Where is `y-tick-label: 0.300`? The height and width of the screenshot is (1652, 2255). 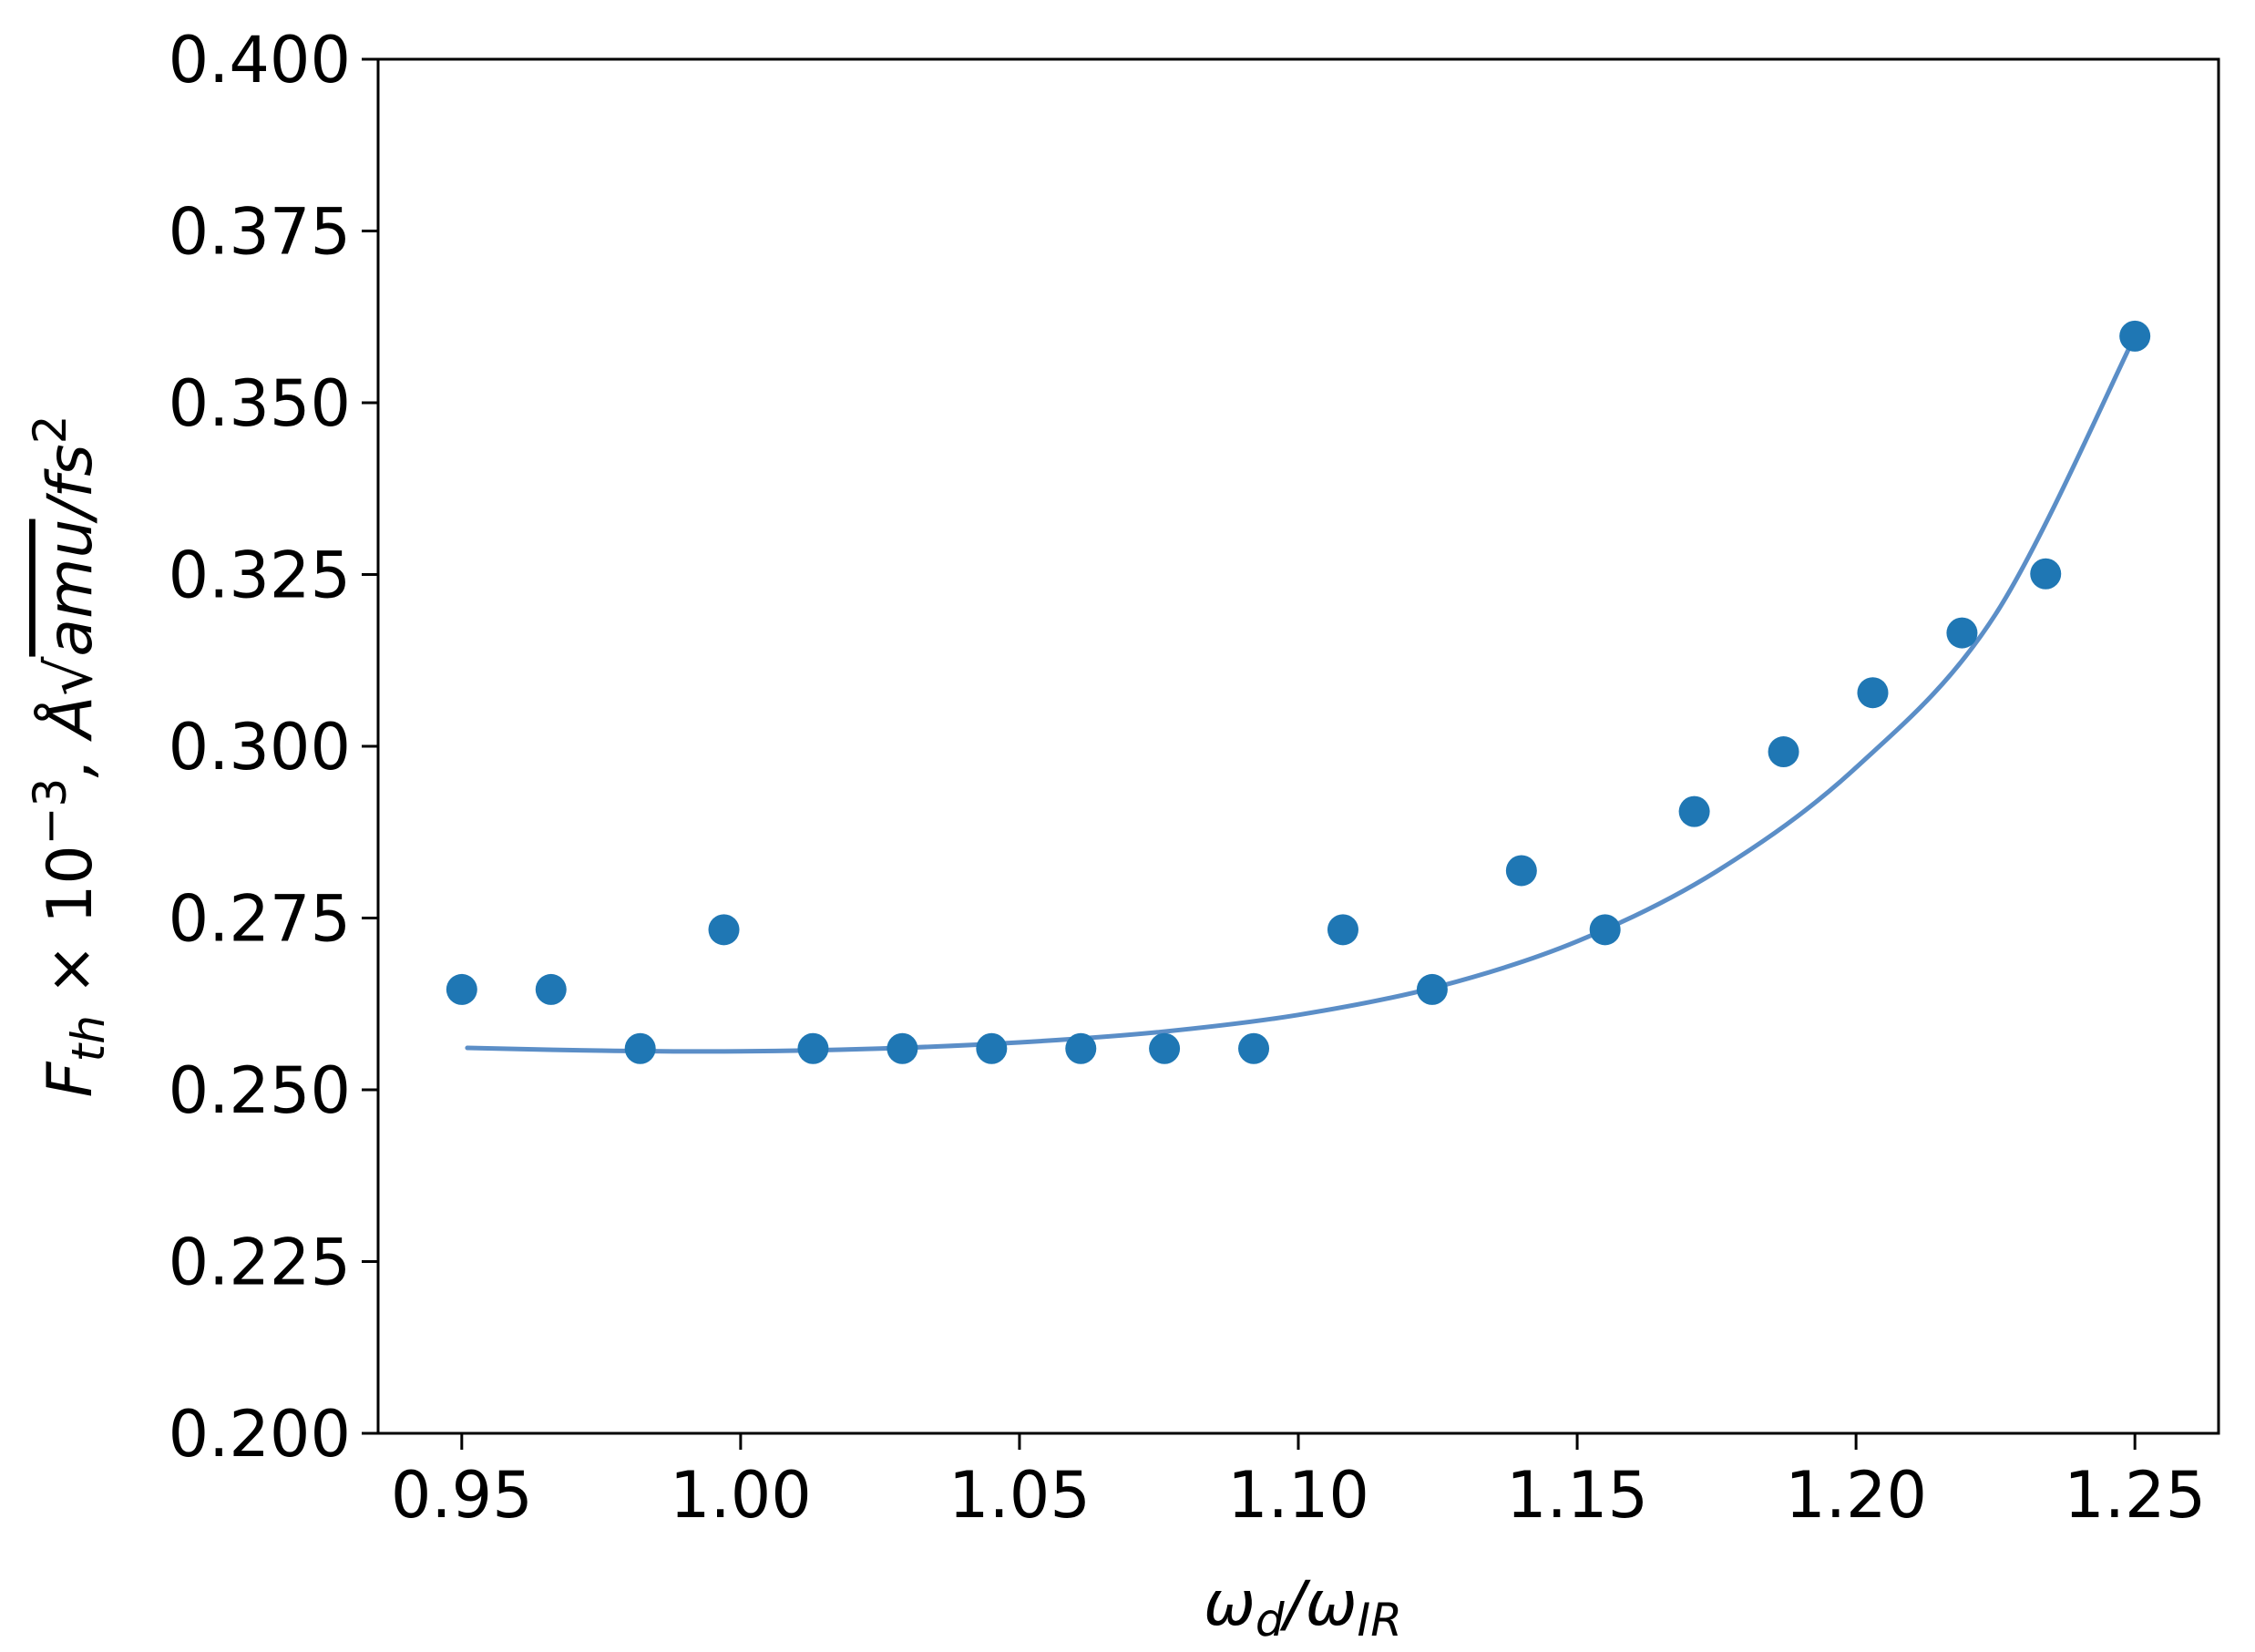
y-tick-label: 0.300 is located at coordinates (260, 747).